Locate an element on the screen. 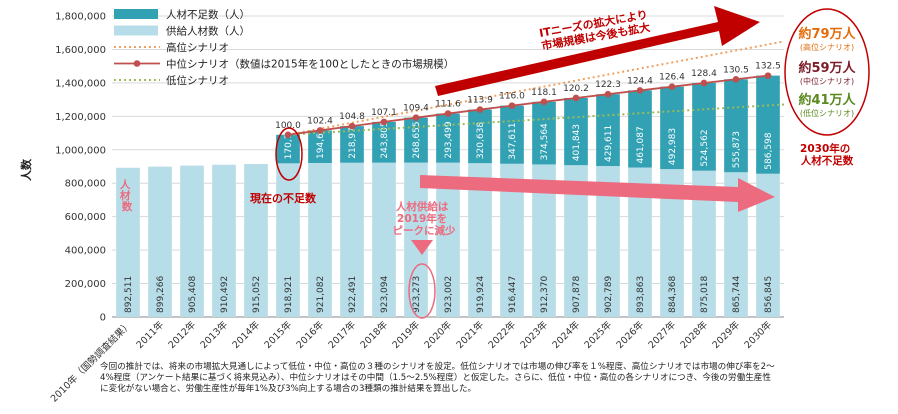  shortage-value-label: 347,611 is located at coordinates (513, 141).